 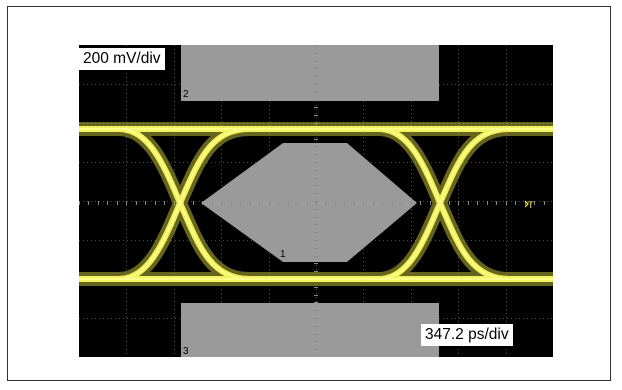 I want to click on horizontal-scale-readout: 347.2 ps/div, so click(x=467, y=335).